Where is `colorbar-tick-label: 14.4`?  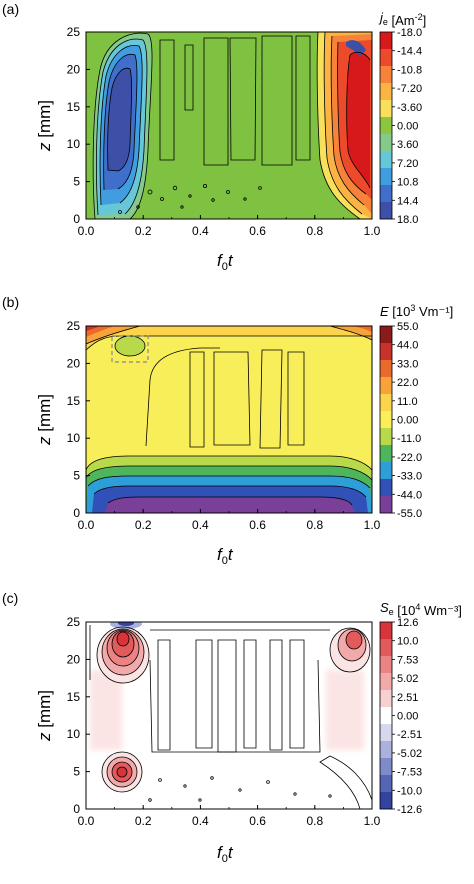 colorbar-tick-label: 14.4 is located at coordinates (407, 201).